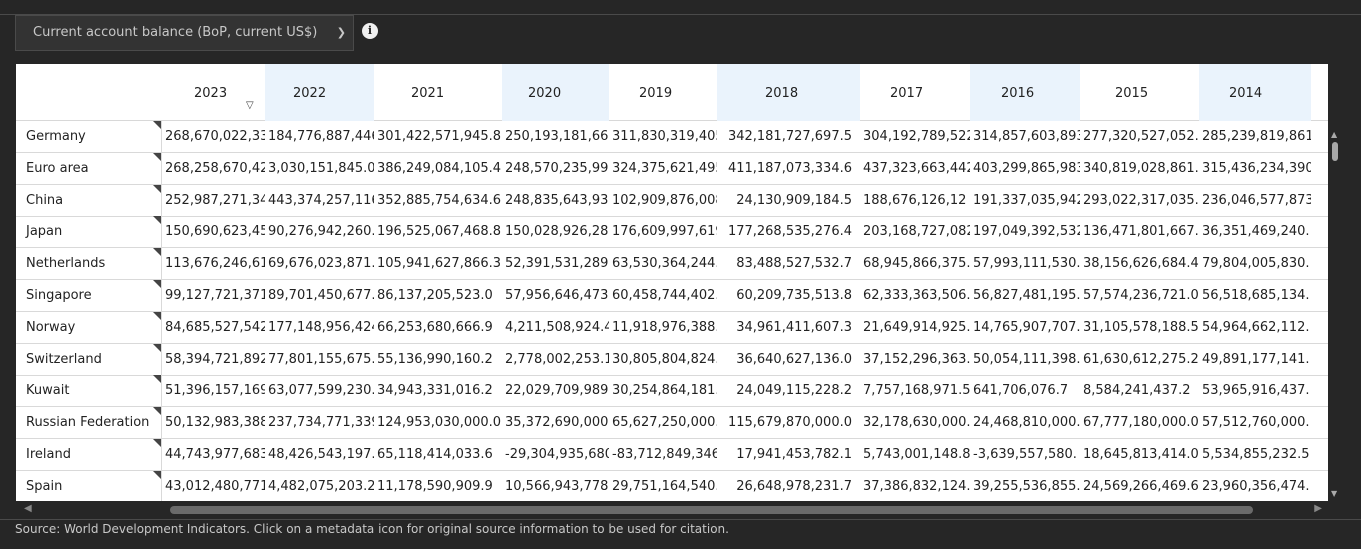 The width and height of the screenshot is (1361, 549). What do you see at coordinates (321, 327) in the screenshot?
I see `value-cell: 177,148,956,424` at bounding box center [321, 327].